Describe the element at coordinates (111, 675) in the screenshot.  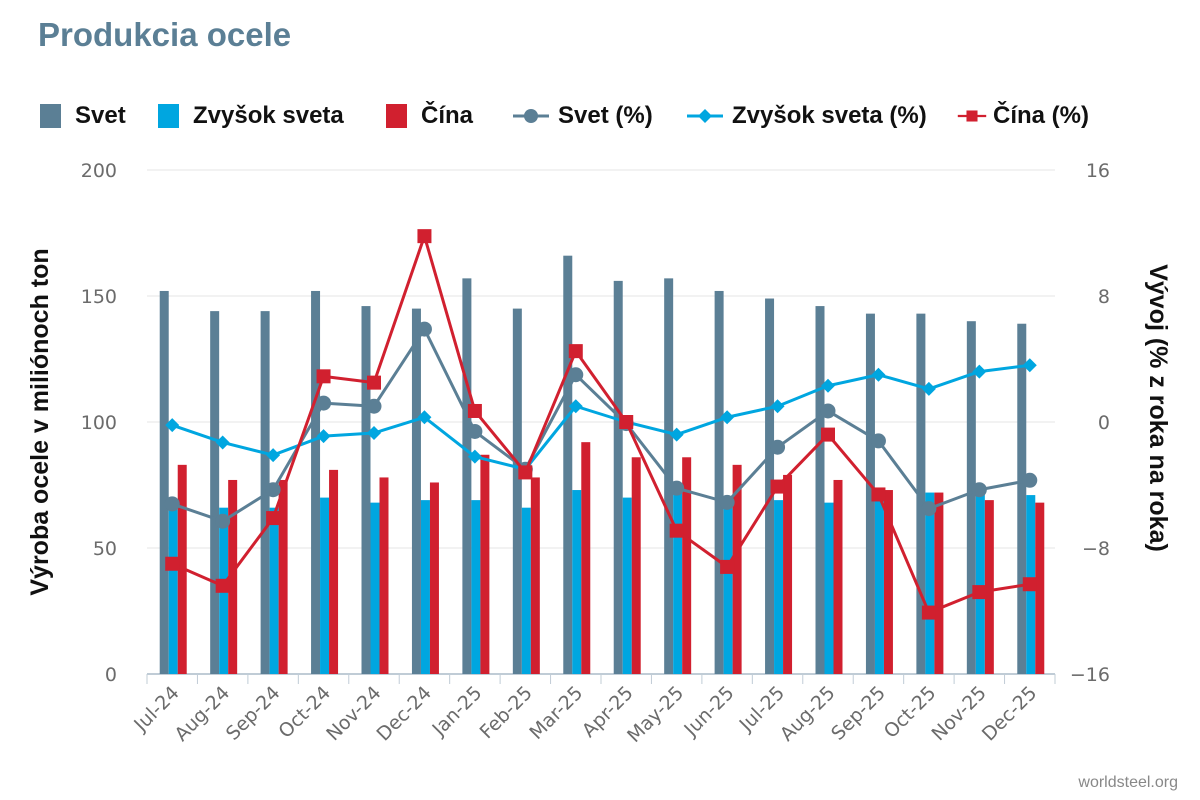
I see `y-tick-label: 0` at that location.